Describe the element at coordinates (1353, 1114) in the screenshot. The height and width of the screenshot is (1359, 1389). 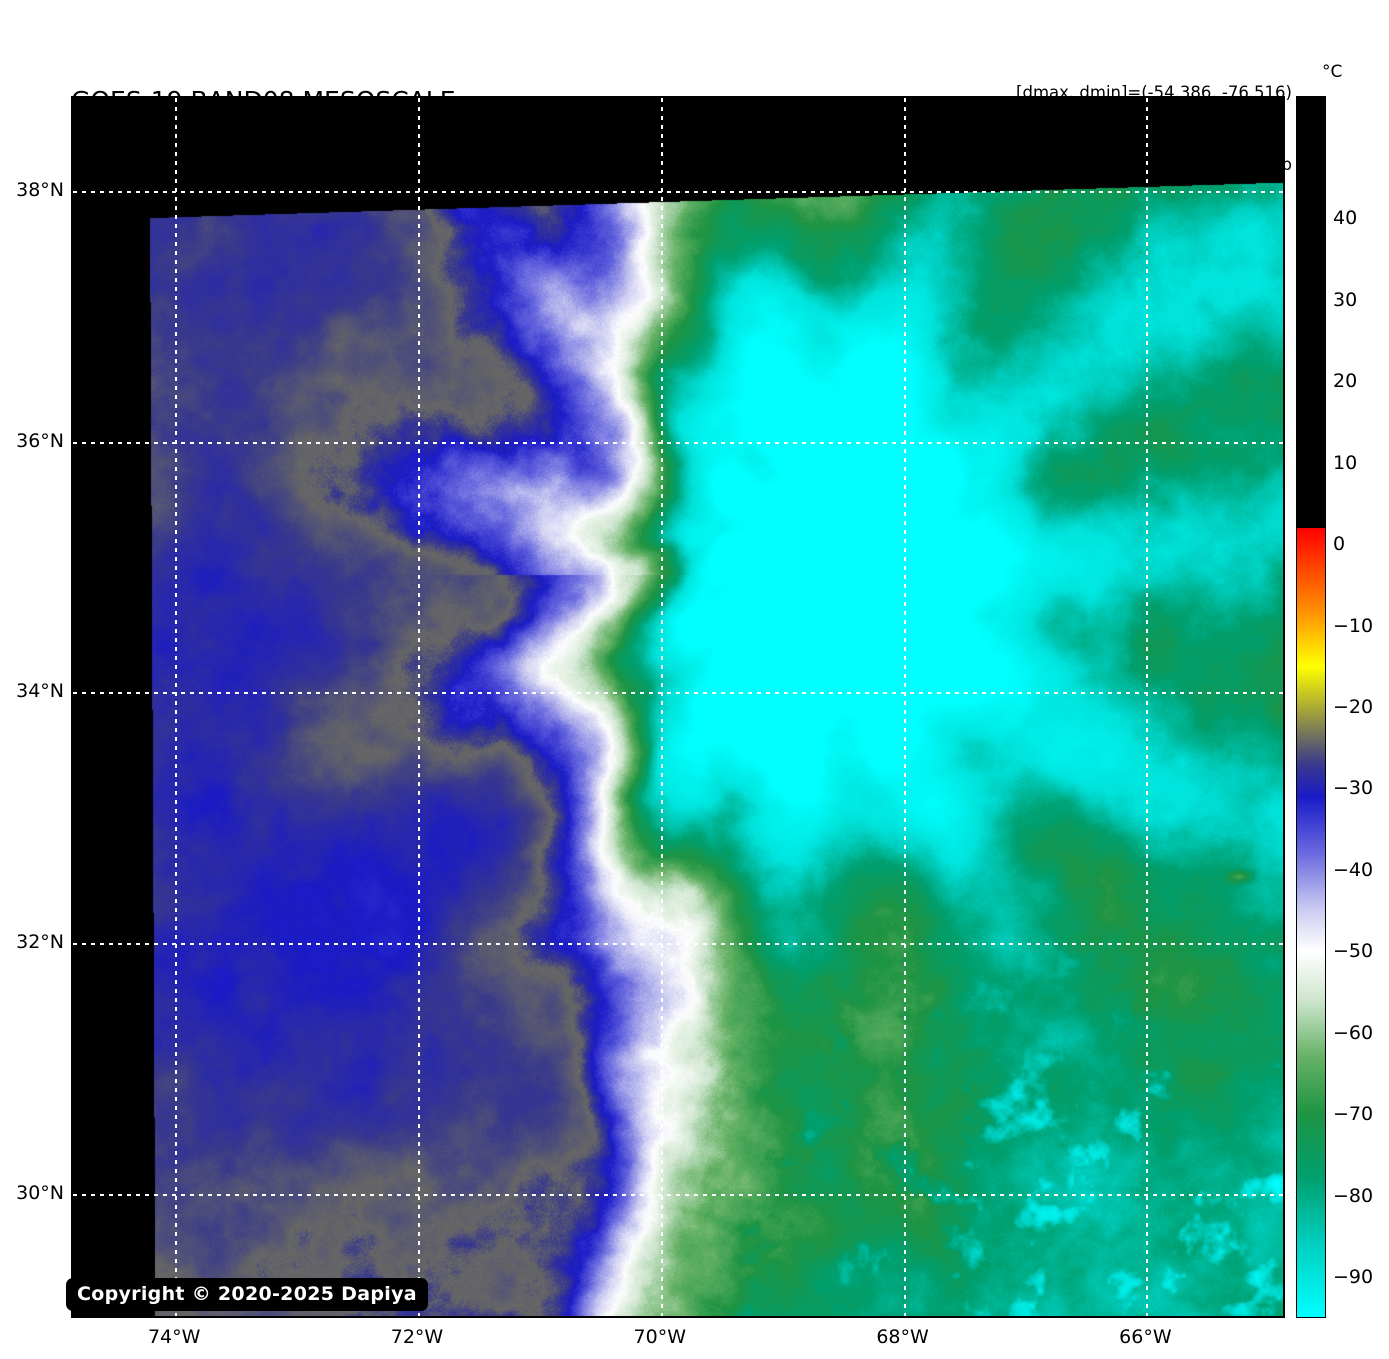
I see `colorbar-tick-label: −70` at that location.